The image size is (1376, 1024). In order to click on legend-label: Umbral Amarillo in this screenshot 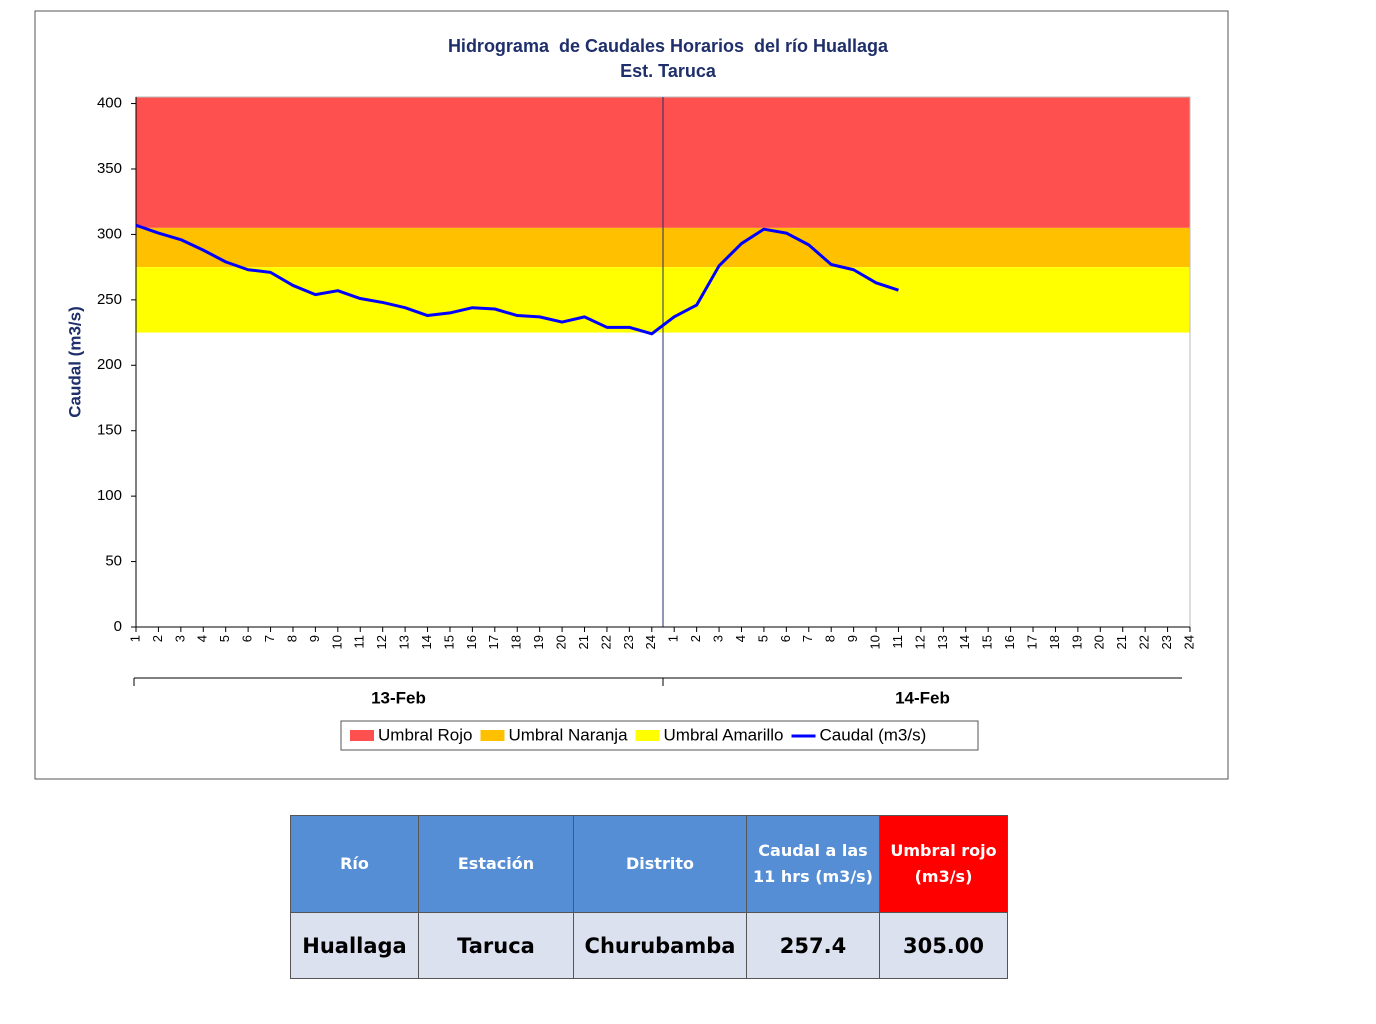, I will do `click(724, 734)`.